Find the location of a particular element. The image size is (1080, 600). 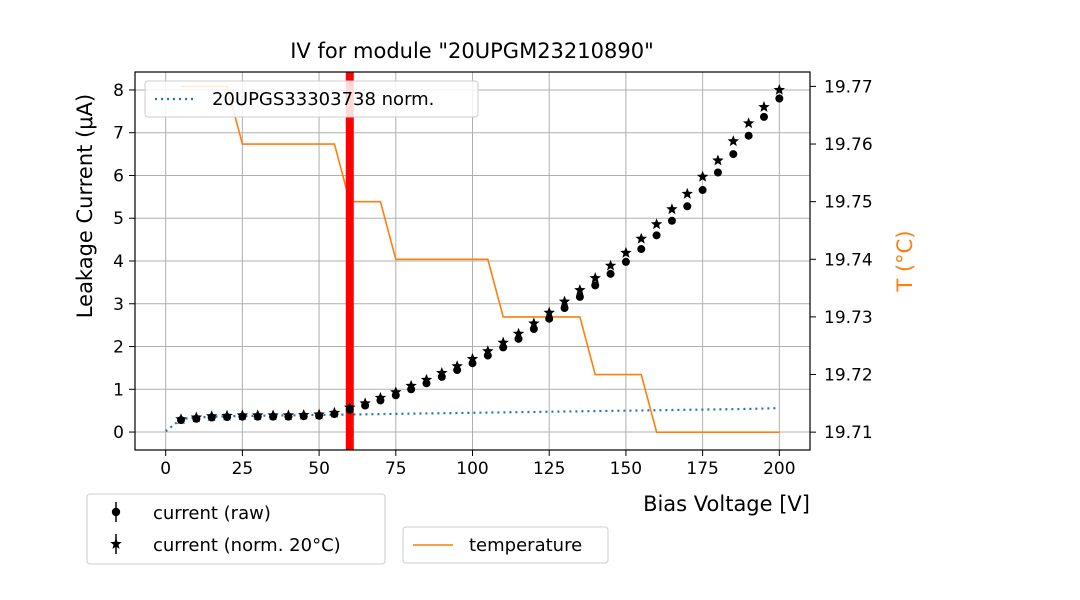

y-tick-label: 8 is located at coordinates (118, 91).